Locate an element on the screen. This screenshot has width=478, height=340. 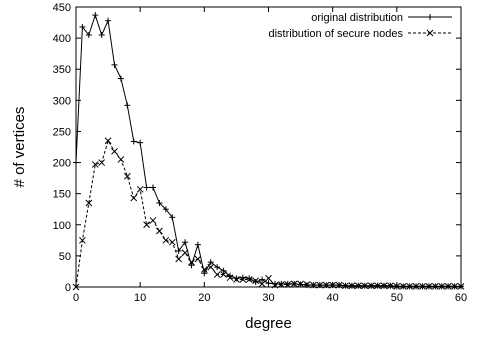
x-tick-label: 50 is located at coordinates (397, 298).